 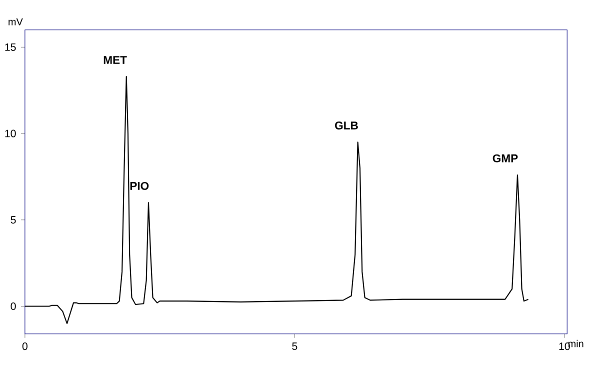 I want to click on annotation: MET, so click(x=115, y=60).